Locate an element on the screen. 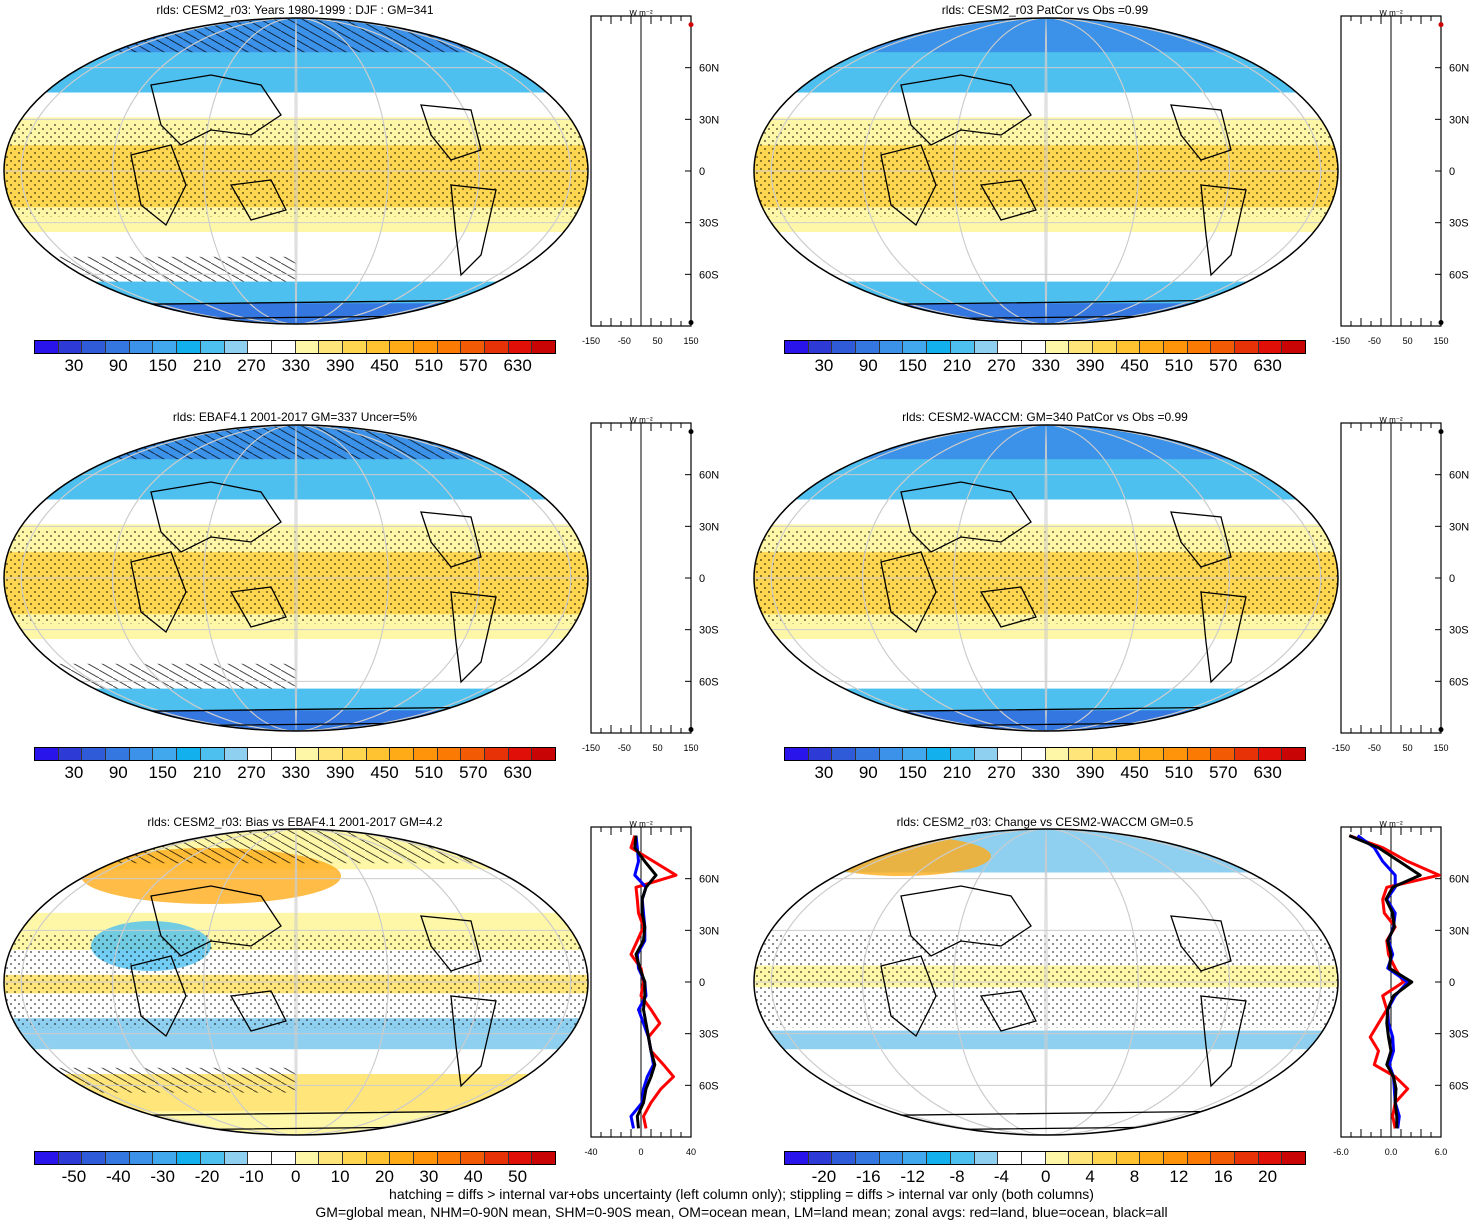 The height and width of the screenshot is (1221, 1483). colorbar-tick-label: 210 is located at coordinates (957, 772).